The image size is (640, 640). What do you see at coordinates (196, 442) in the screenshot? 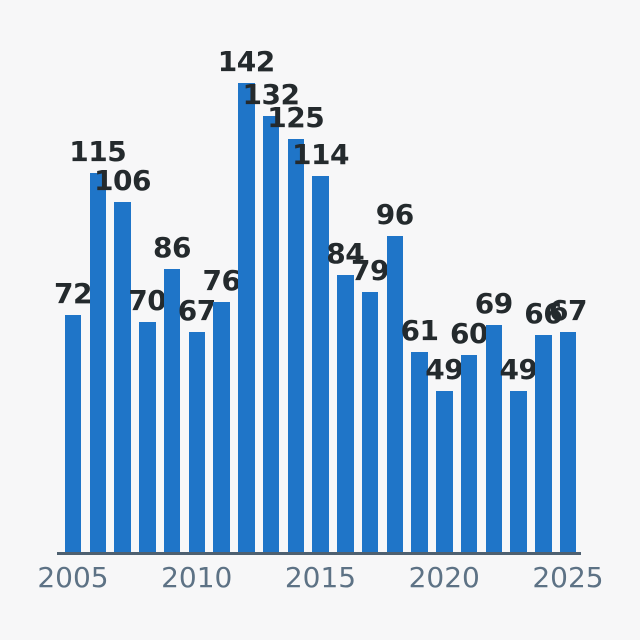
I see `bar-2010` at bounding box center [196, 442].